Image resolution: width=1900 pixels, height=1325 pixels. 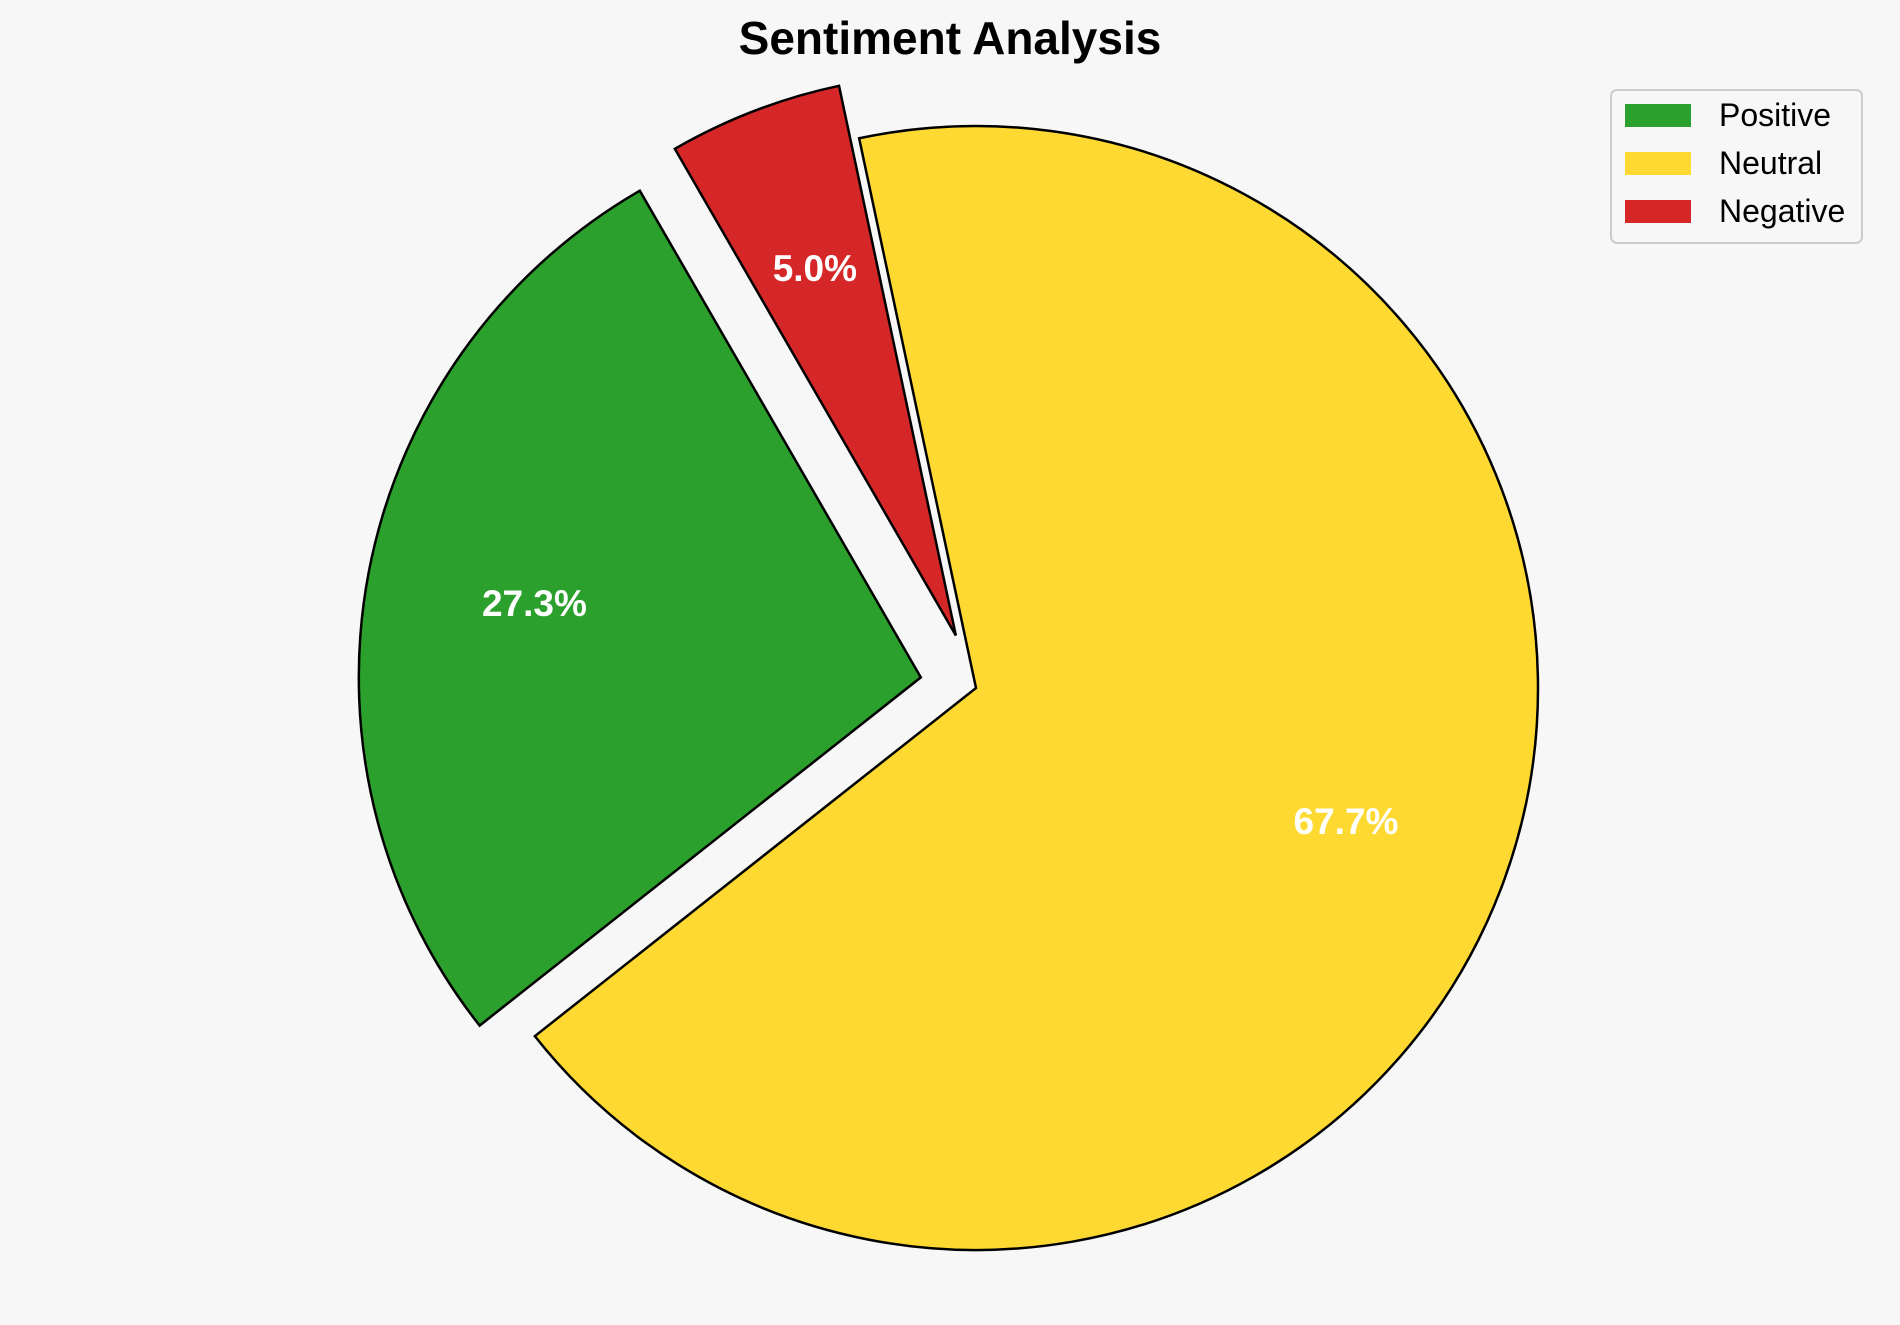 What do you see at coordinates (1658, 115) in the screenshot?
I see `legend-swatch-positive` at bounding box center [1658, 115].